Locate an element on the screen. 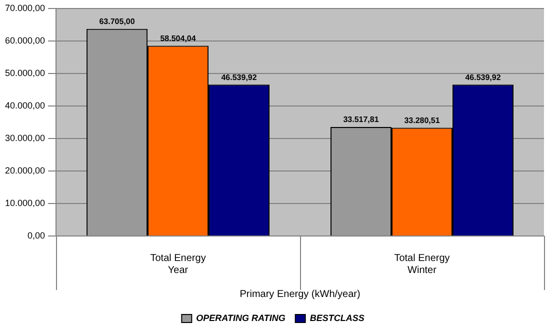  y-tick-label: 60.000,00 is located at coordinates (25, 40).